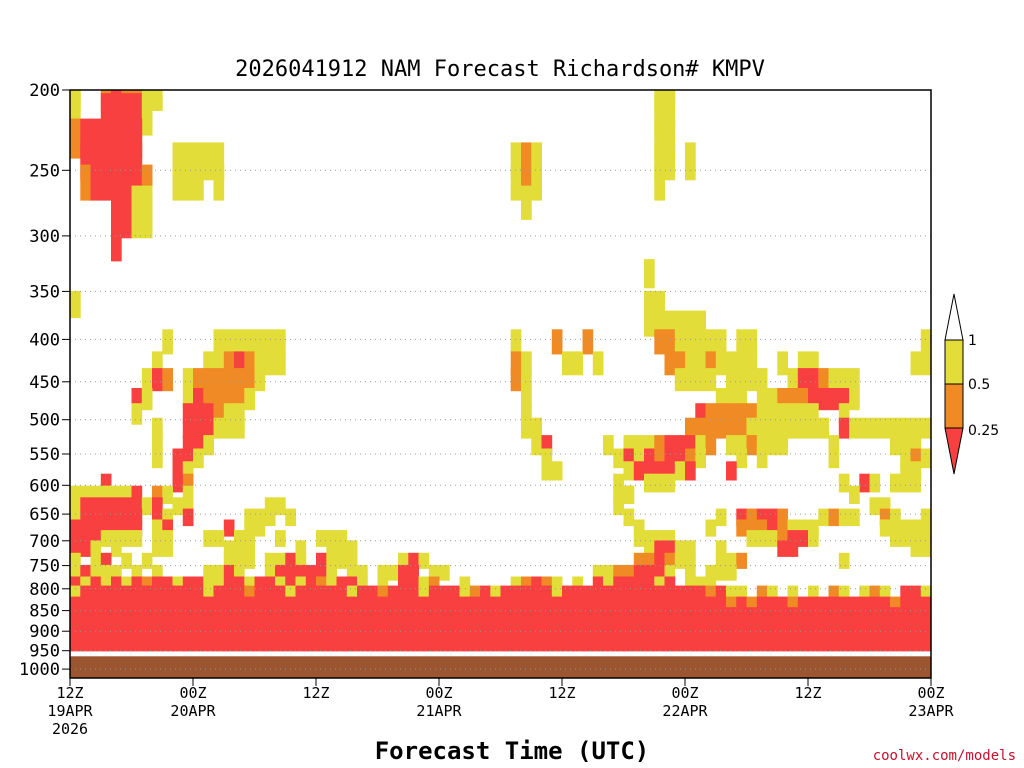  What do you see at coordinates (44, 421) in the screenshot?
I see `ytick-label-500: 500` at bounding box center [44, 421].